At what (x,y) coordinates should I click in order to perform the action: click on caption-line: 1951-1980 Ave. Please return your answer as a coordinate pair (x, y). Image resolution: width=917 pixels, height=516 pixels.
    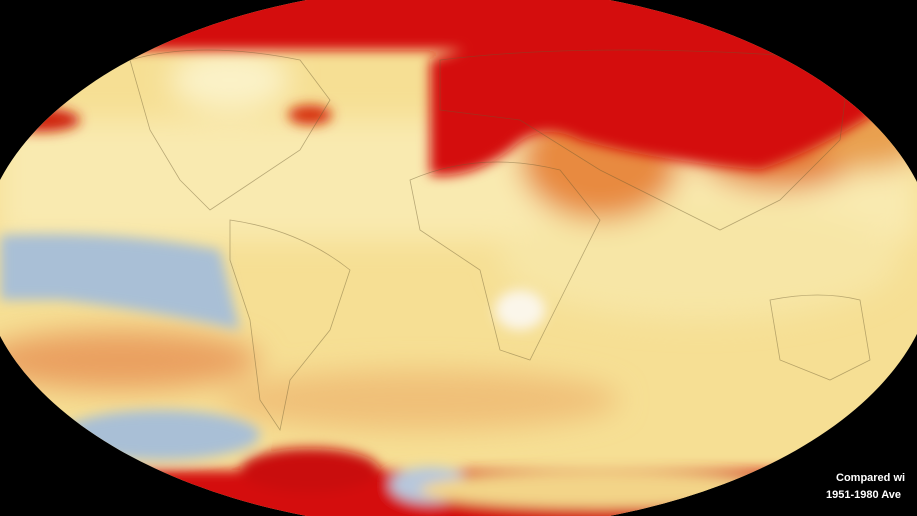
    Looking at the image, I should click on (863, 495).